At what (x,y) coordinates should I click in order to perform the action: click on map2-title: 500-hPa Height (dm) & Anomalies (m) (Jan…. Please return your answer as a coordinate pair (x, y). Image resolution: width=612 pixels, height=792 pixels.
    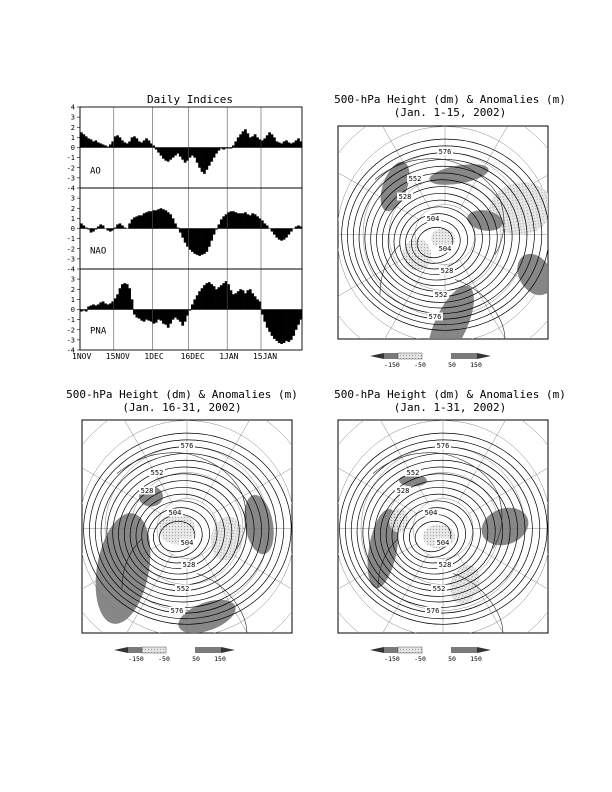
    Looking at the image, I should click on (182, 401).